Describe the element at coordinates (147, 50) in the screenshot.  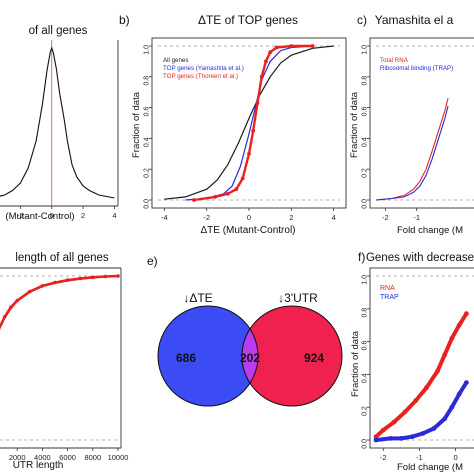
I see `panel-b-ytick-label-5: 1.0` at that location.